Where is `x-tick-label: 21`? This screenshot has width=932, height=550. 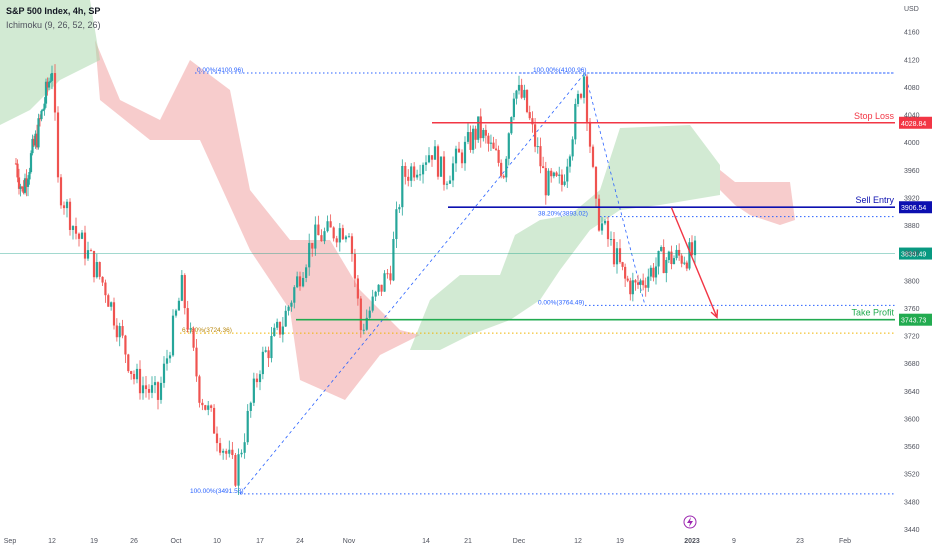
x-tick-label: 21 is located at coordinates (468, 541).